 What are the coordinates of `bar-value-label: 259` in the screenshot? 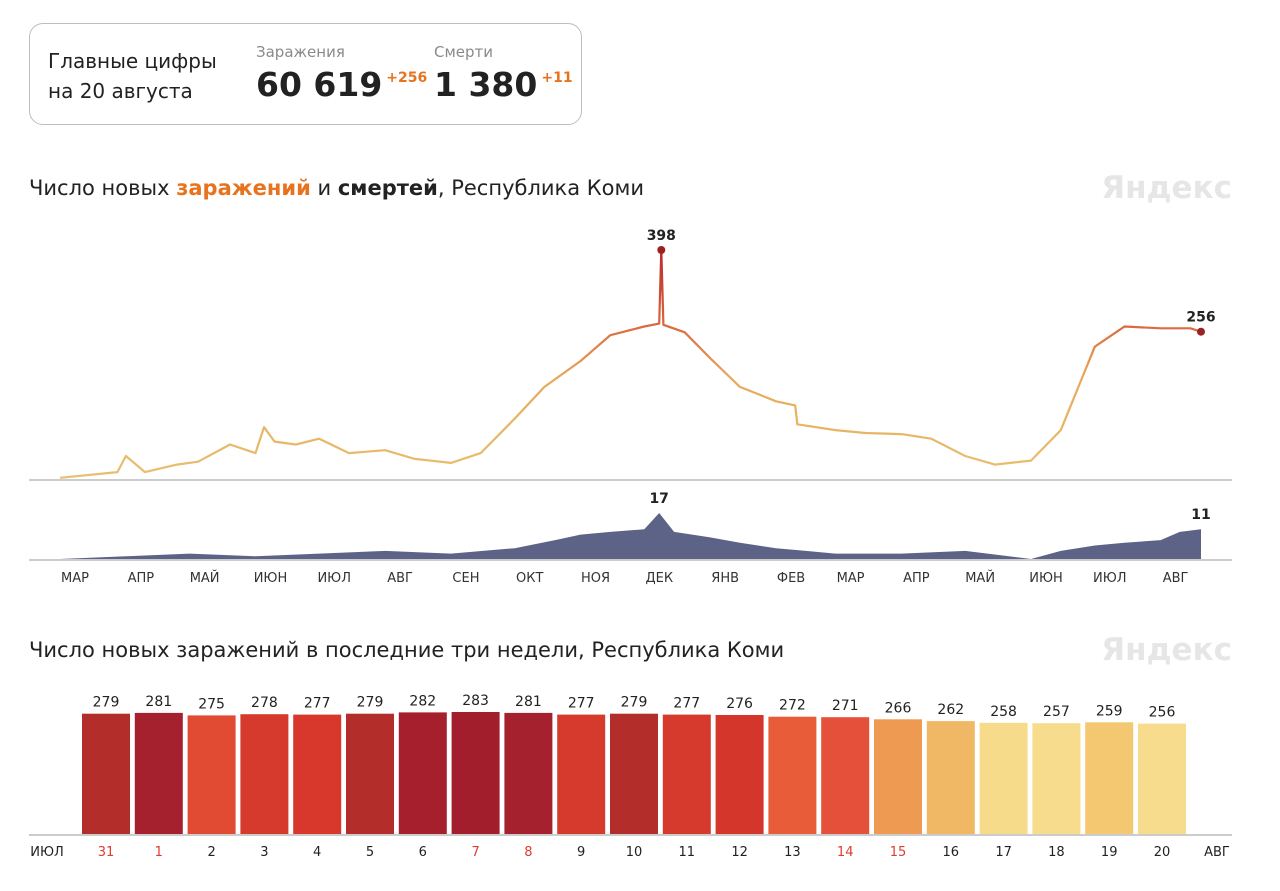 It's located at (1109, 711).